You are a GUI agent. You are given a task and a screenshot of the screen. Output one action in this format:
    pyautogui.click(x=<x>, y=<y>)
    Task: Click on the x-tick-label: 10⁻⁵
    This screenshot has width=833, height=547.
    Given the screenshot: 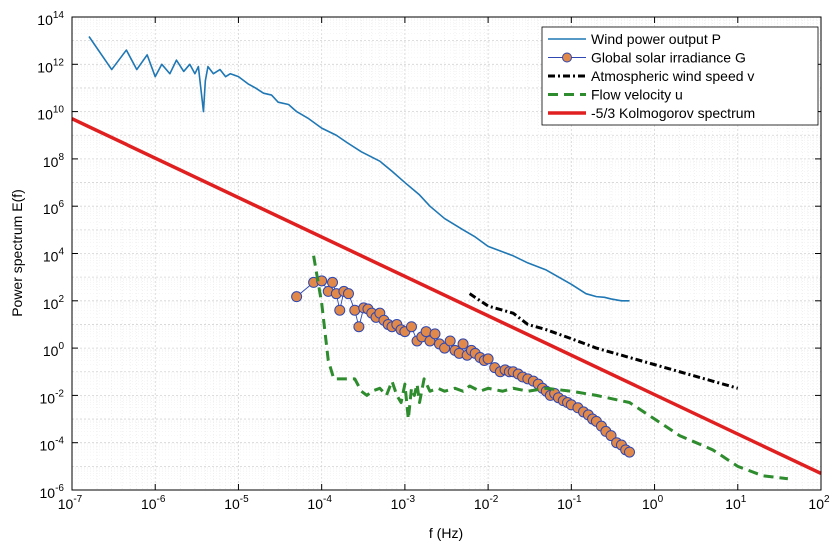 What is the action you would take?
    pyautogui.click(x=236, y=503)
    